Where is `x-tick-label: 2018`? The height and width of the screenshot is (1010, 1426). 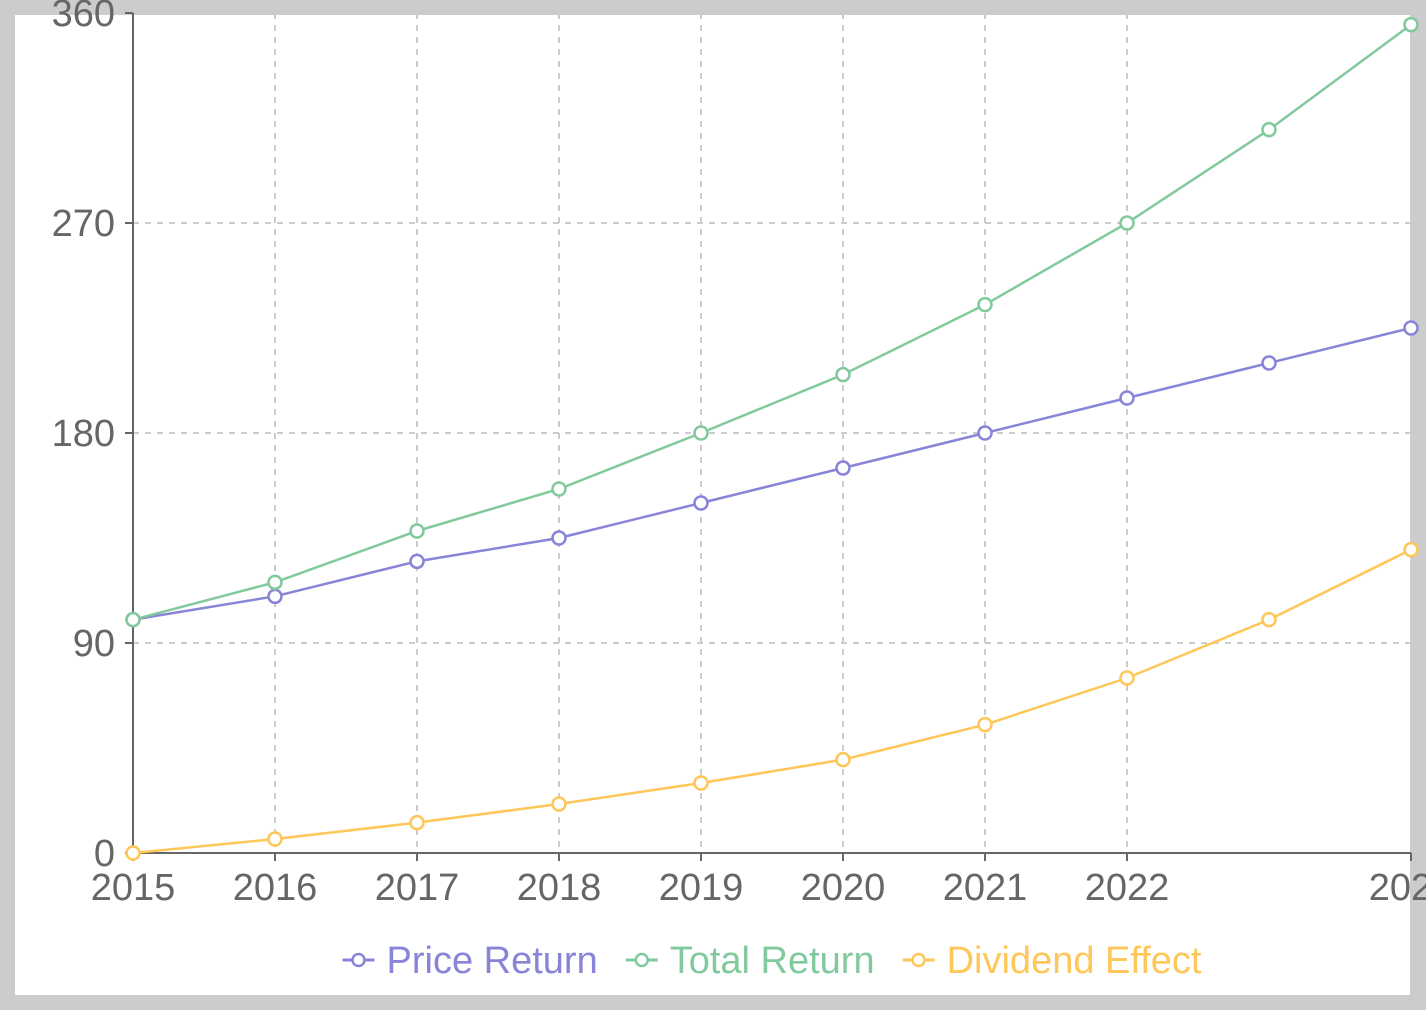 x-tick-label: 2018 is located at coordinates (559, 888).